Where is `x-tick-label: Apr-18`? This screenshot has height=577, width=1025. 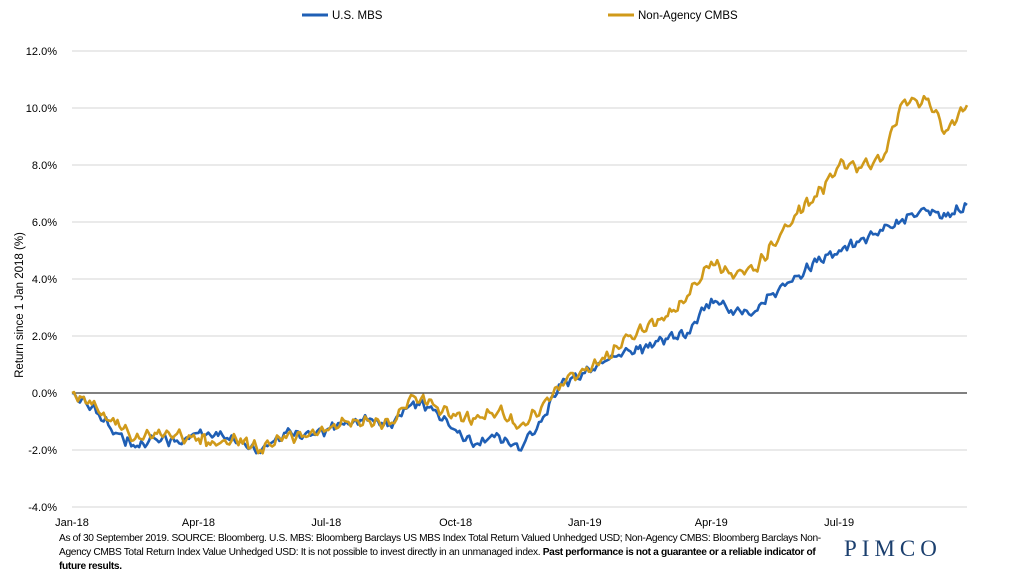 x-tick-label: Apr-18 is located at coordinates (198, 523).